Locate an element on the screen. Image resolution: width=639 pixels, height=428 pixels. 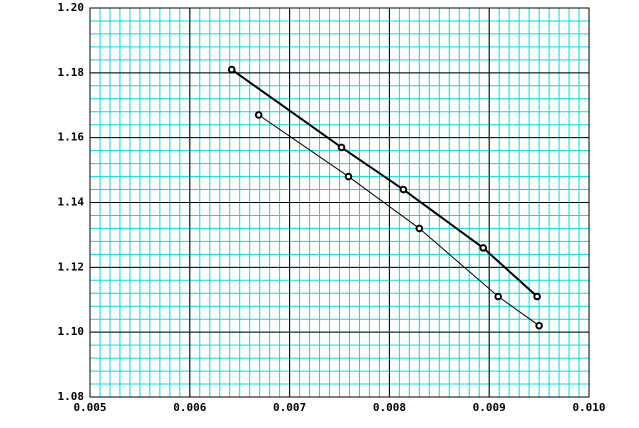
y-tick-label: 1.18 is located at coordinates (71, 72).